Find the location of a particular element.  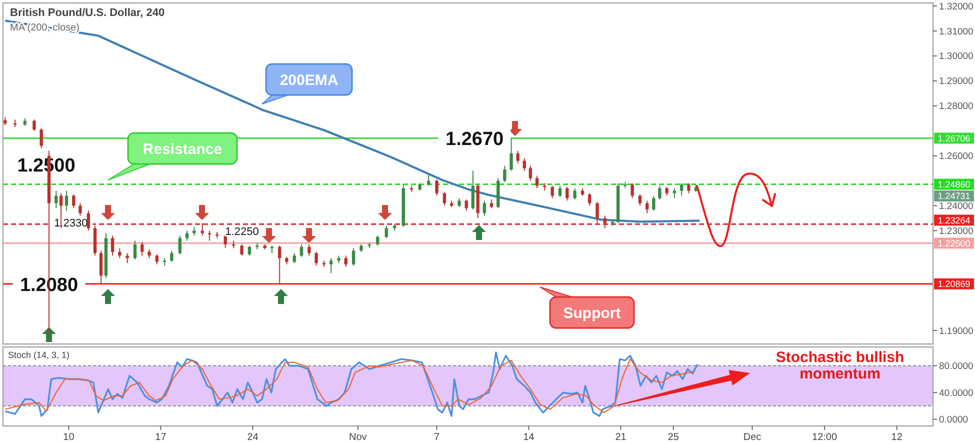

y-tick-label: 80.0000 is located at coordinates (956, 366).